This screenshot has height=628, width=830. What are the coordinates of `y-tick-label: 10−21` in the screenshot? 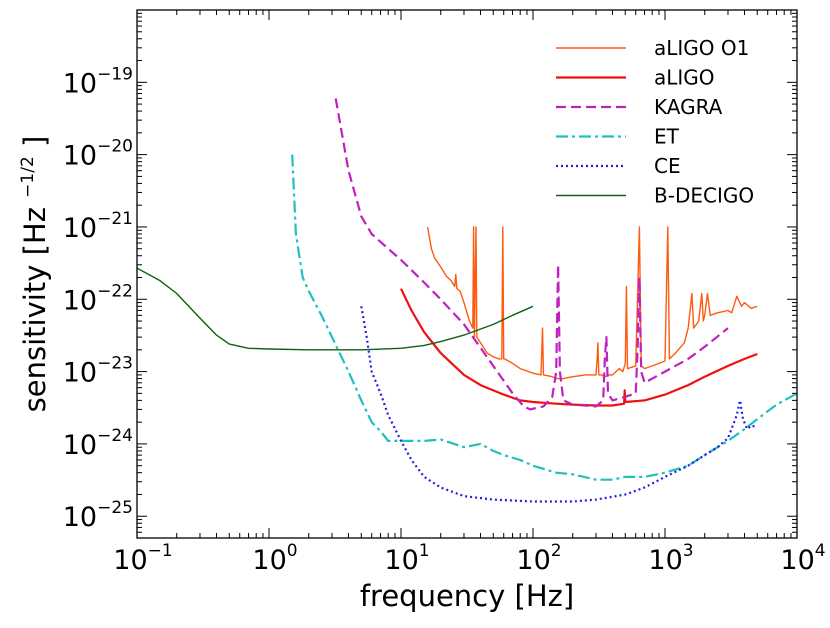 It's located at (98, 226).